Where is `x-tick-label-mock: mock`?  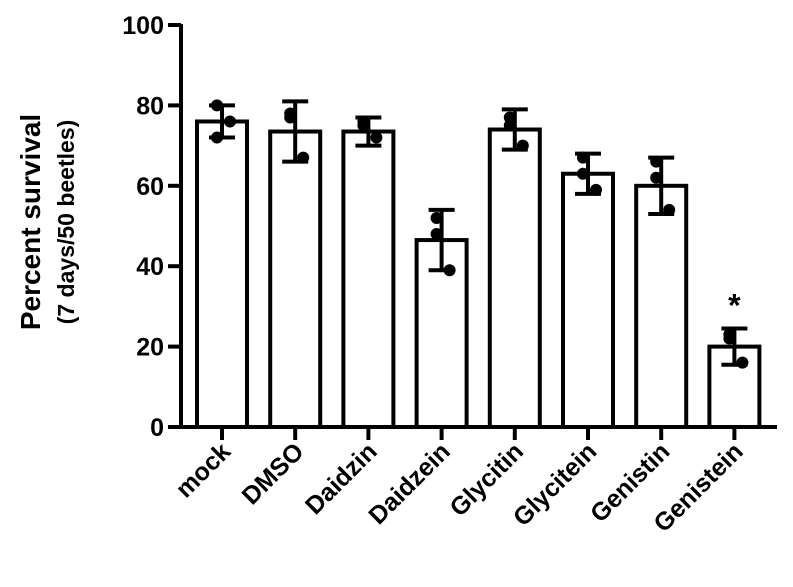 x-tick-label-mock: mock is located at coordinates (203, 470).